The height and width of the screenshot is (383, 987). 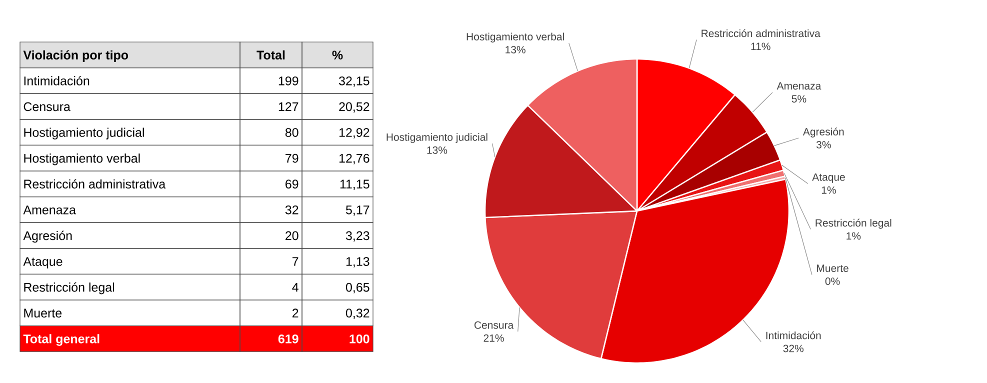 I want to click on text: Total general, so click(x=61, y=340).